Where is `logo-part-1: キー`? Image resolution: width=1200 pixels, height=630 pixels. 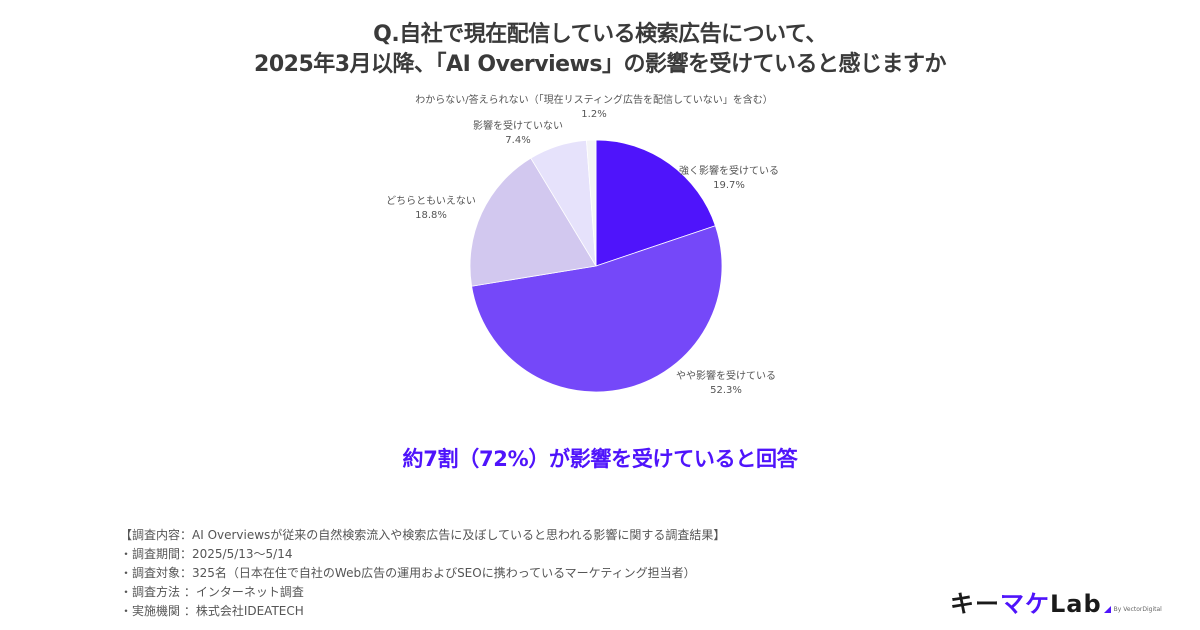
logo-part-1: キー is located at coordinates (975, 604).